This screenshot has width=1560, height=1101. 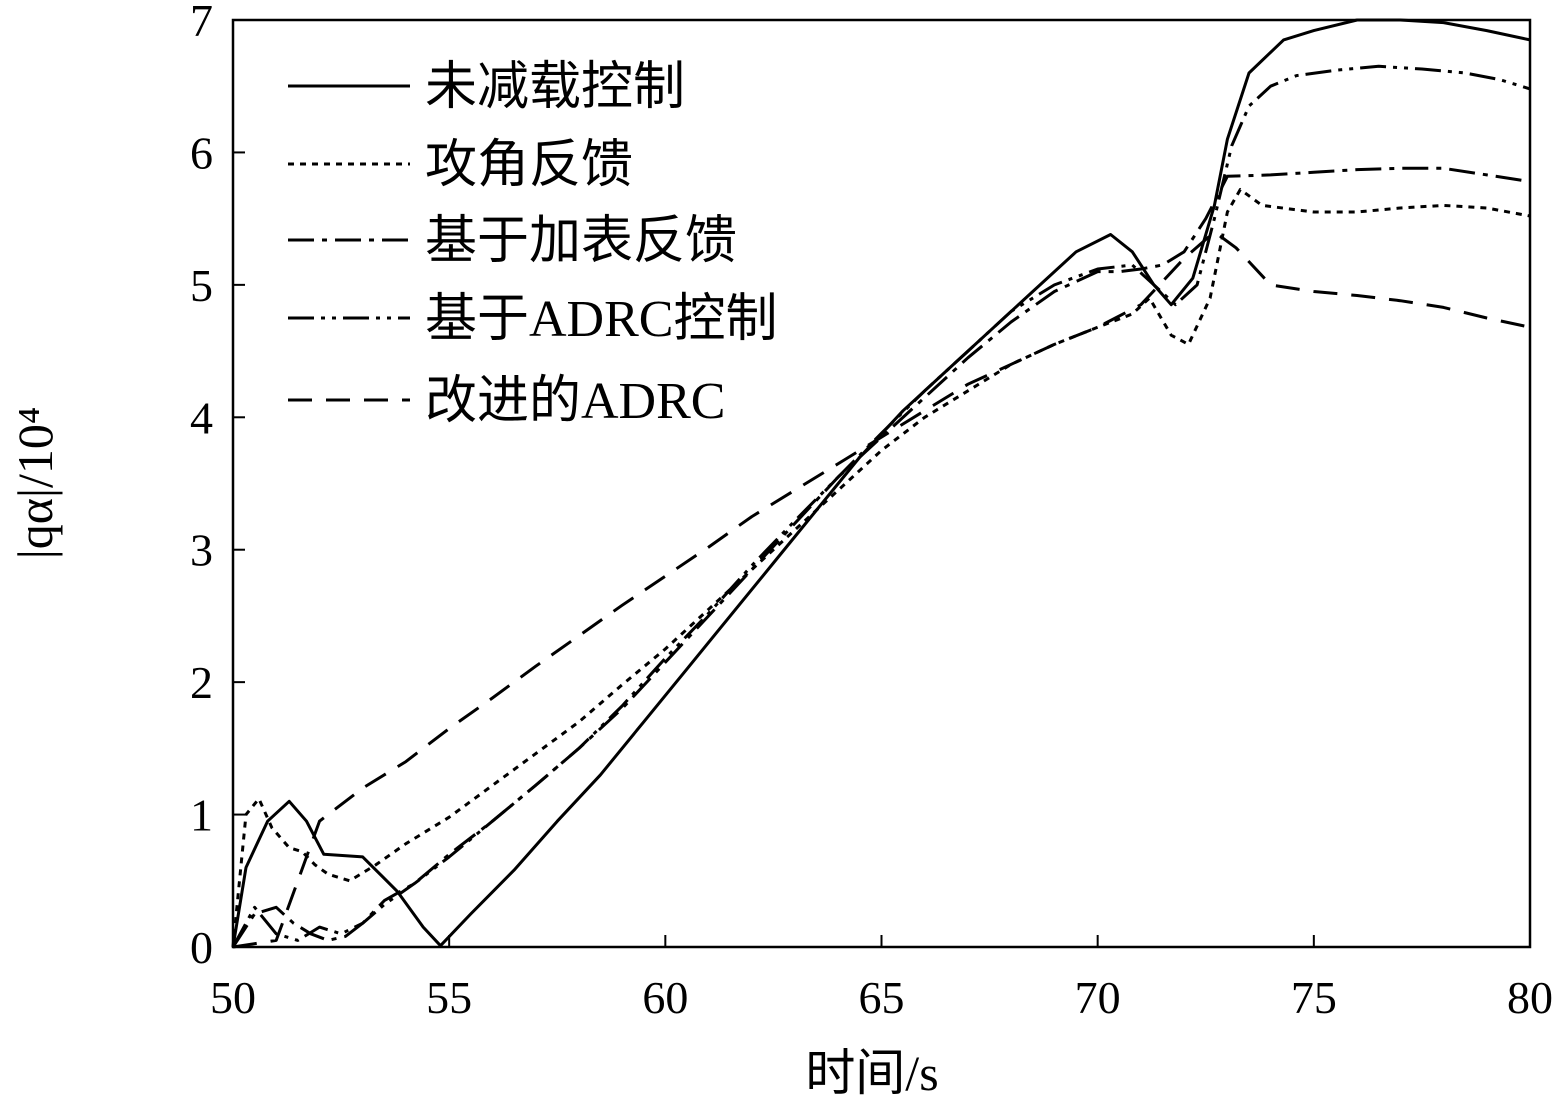 I want to click on y-tick-label: 5, so click(x=201, y=285).